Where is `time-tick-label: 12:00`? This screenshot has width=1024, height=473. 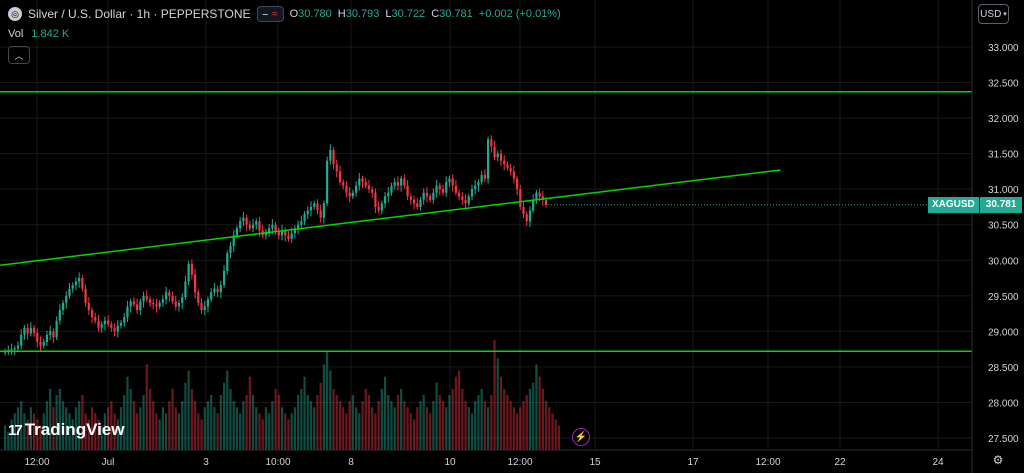 time-tick-label: 12:00 is located at coordinates (519, 462).